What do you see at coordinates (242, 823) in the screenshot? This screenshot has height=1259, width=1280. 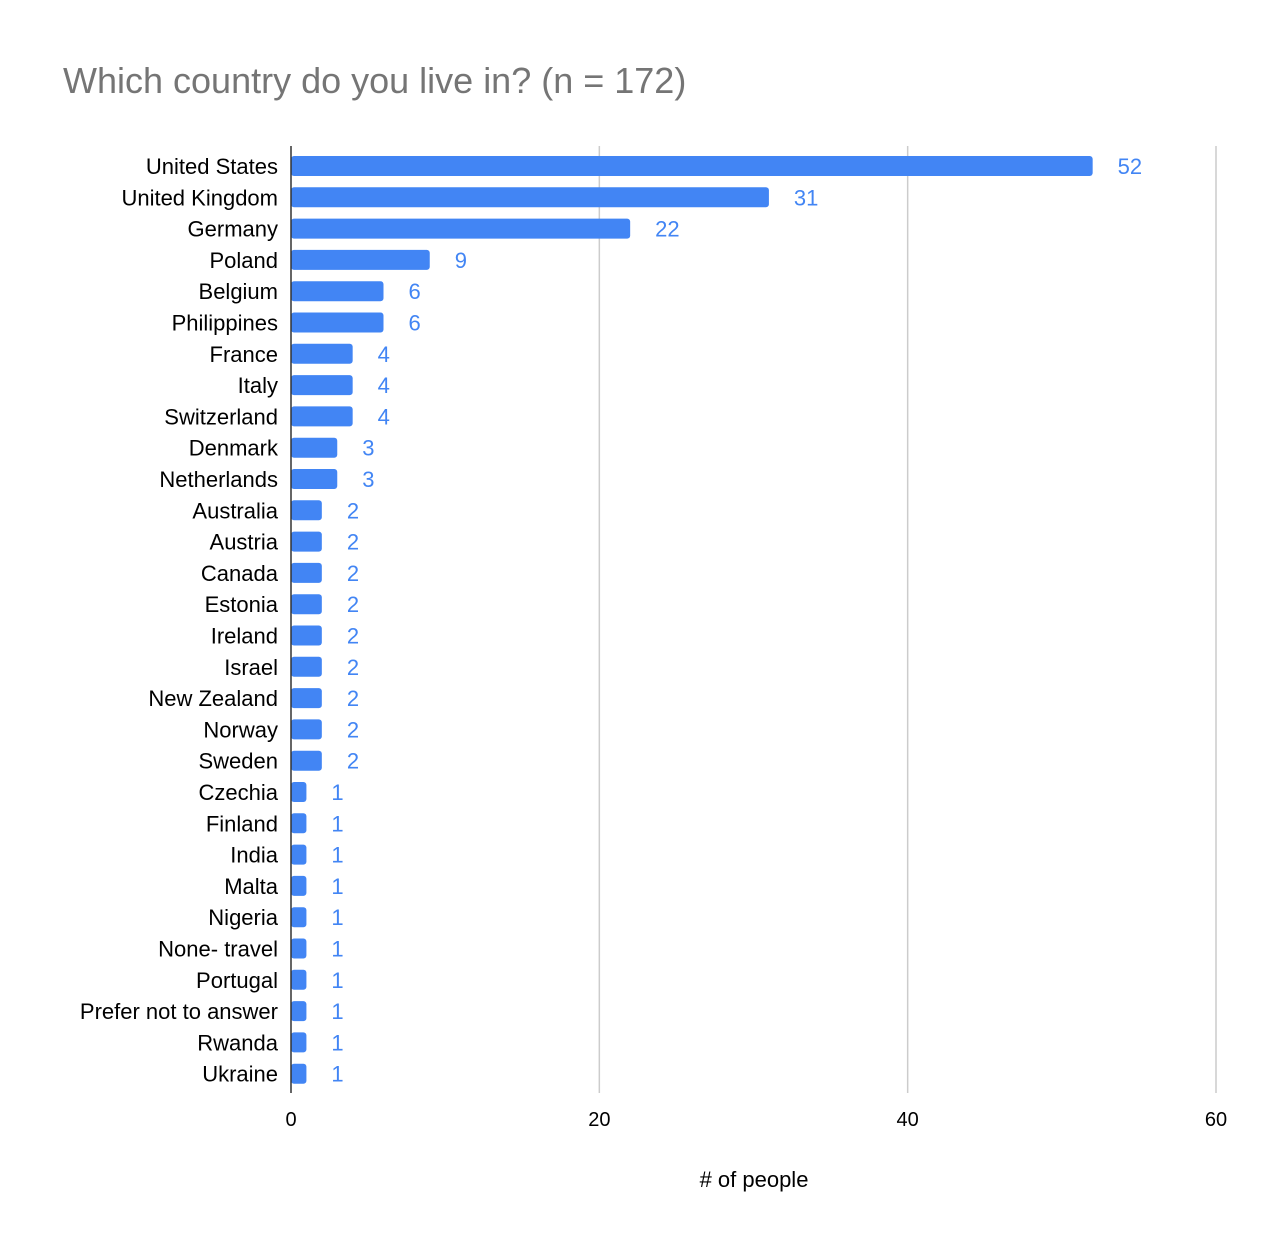 I see `category-label: Finland` at bounding box center [242, 823].